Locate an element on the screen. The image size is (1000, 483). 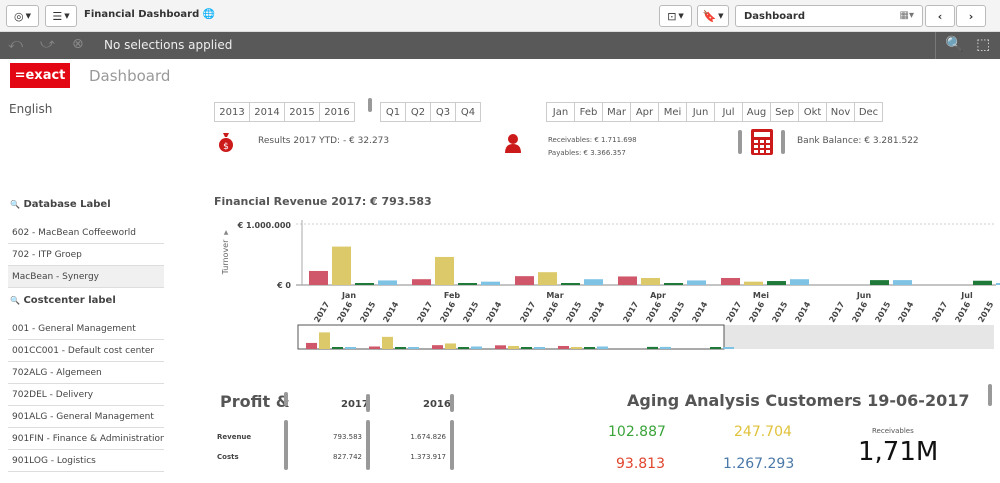
month-button: Nov is located at coordinates (840, 112).